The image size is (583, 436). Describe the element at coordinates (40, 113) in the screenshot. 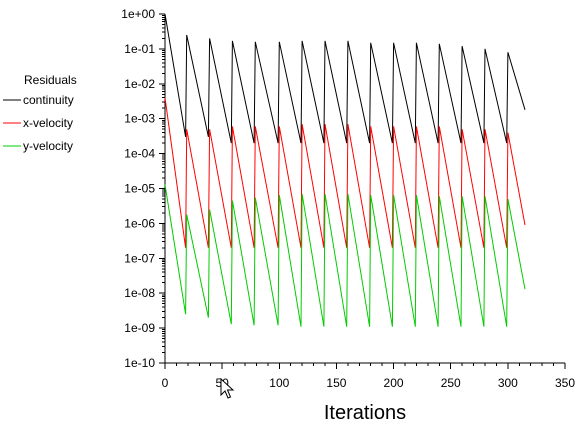

I see `legend: Residuals continuity x-velocity y-velocity` at that location.